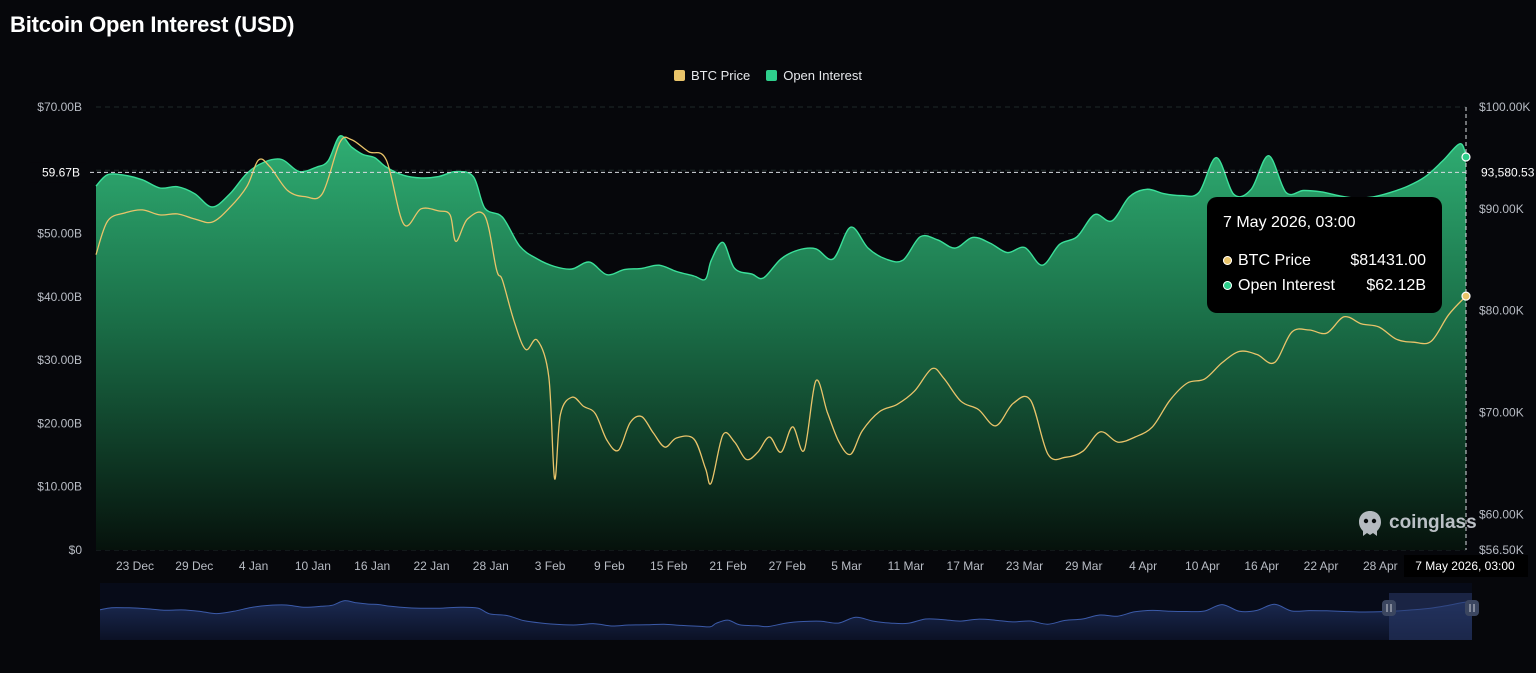 The height and width of the screenshot is (673, 1536). What do you see at coordinates (194, 566) in the screenshot?
I see `x-tick-label: 29 Dec` at bounding box center [194, 566].